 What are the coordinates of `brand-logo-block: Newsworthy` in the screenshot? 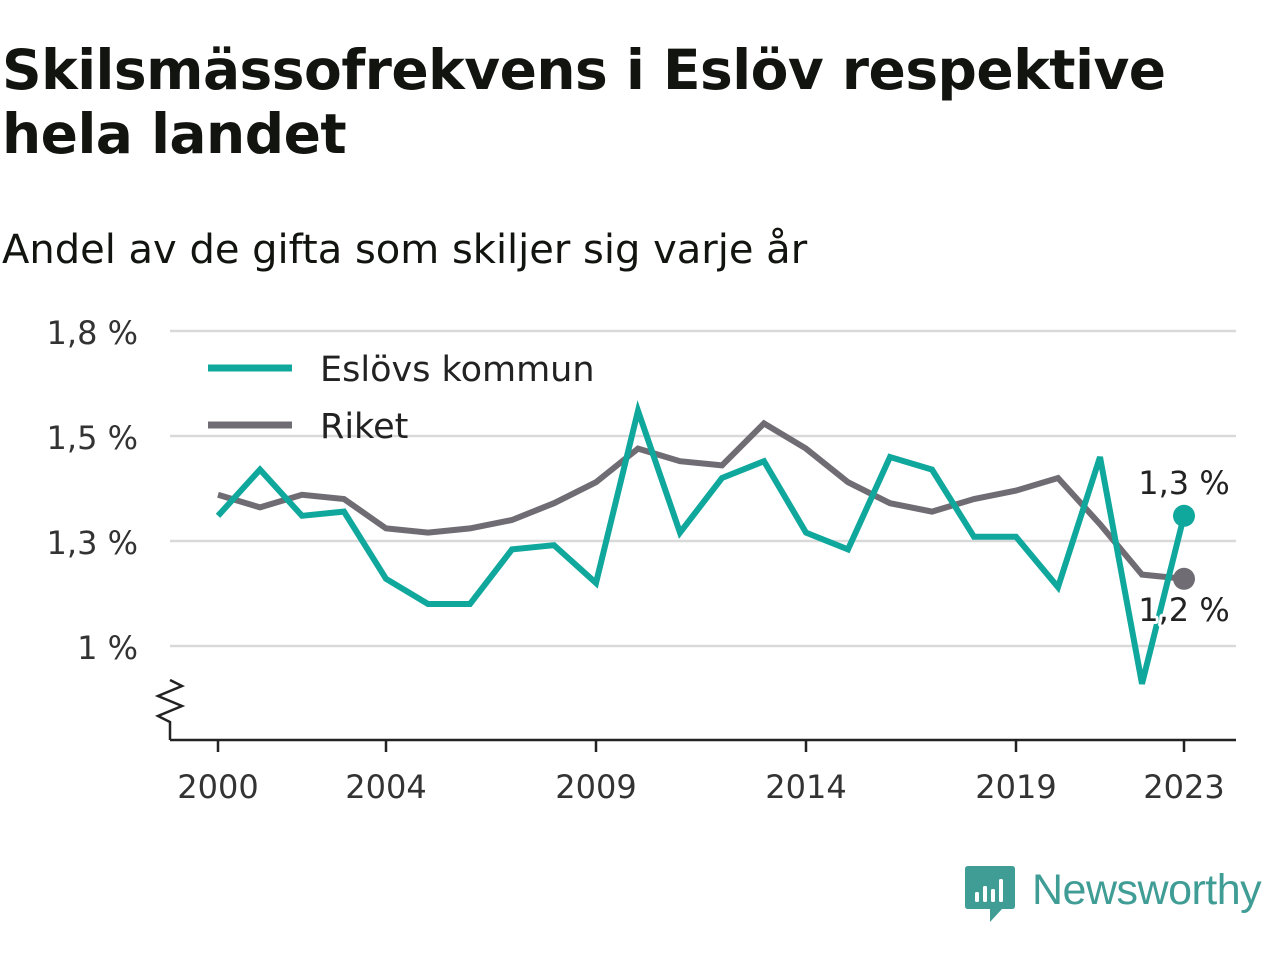 It's located at (1113, 894).